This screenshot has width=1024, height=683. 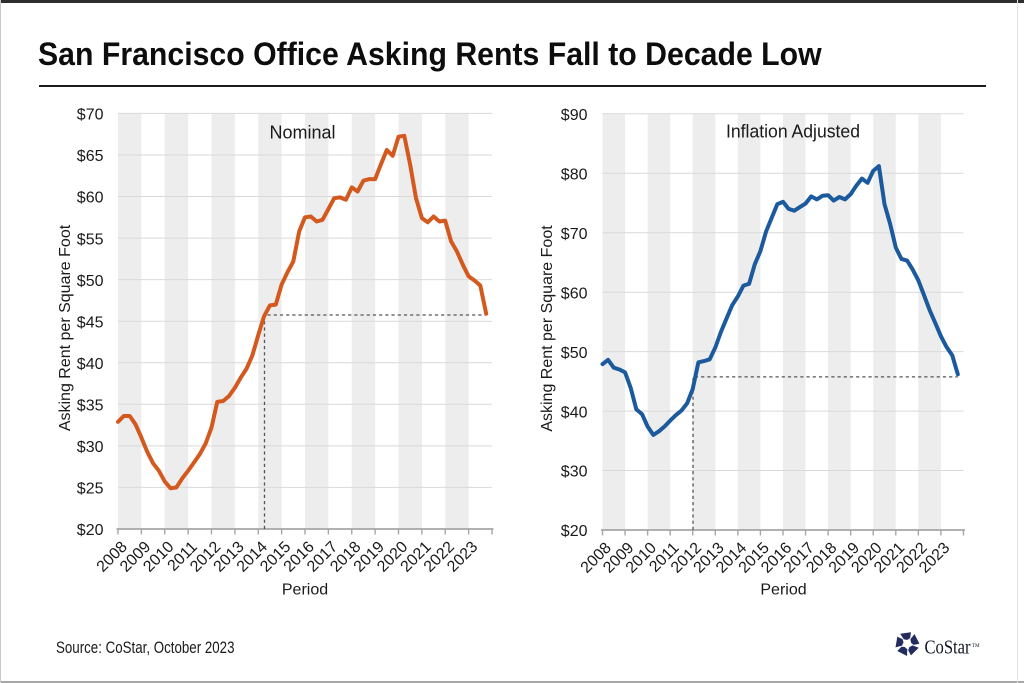 I want to click on svg-text: $35, so click(x=90, y=406).